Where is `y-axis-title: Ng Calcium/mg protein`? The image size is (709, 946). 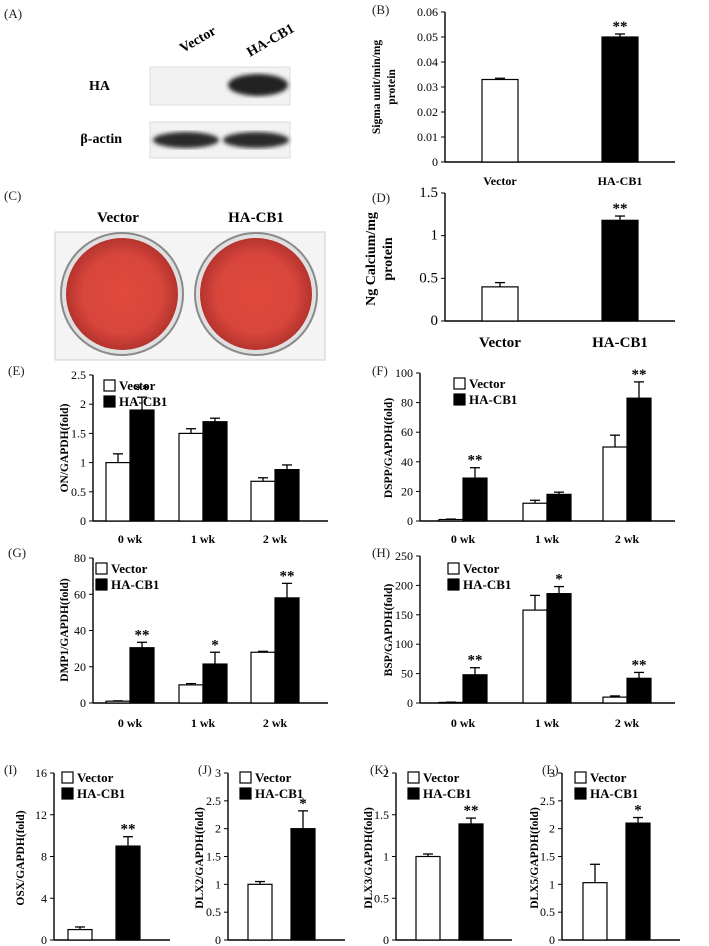
y-axis-title: Ng Calcium/mg protein is located at coordinates (380, 259).